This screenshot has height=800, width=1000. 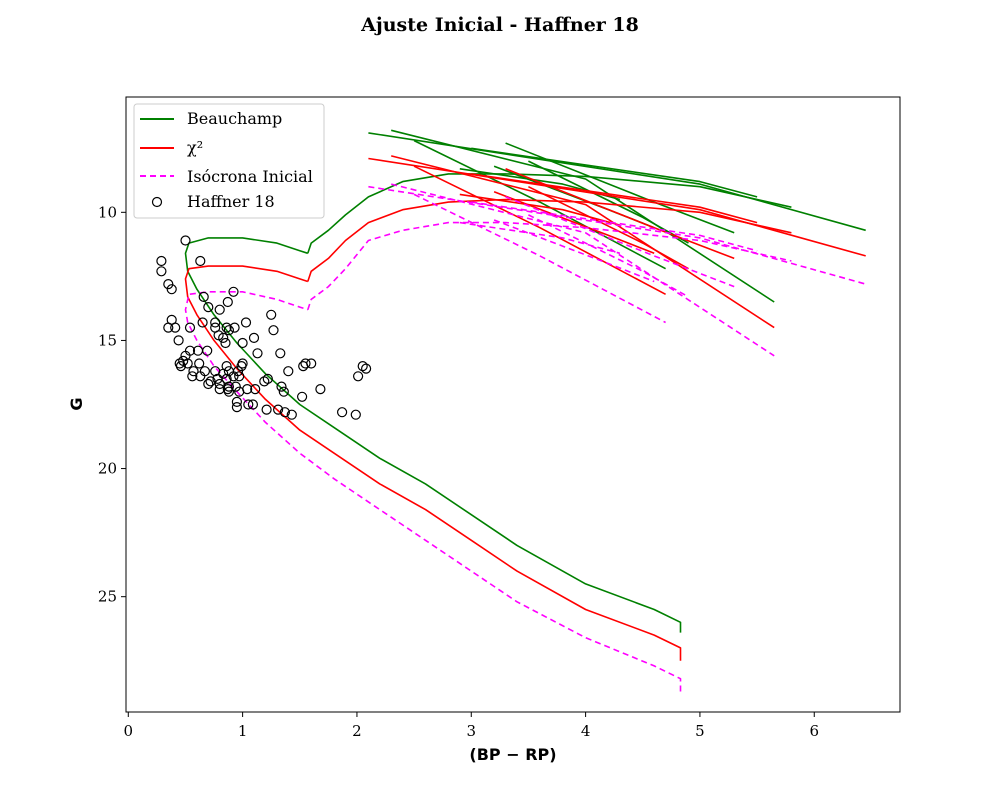 I want to click on legend: Beauchamp χ² Isócrona Inicial Haffner 18, so click(x=229, y=161).